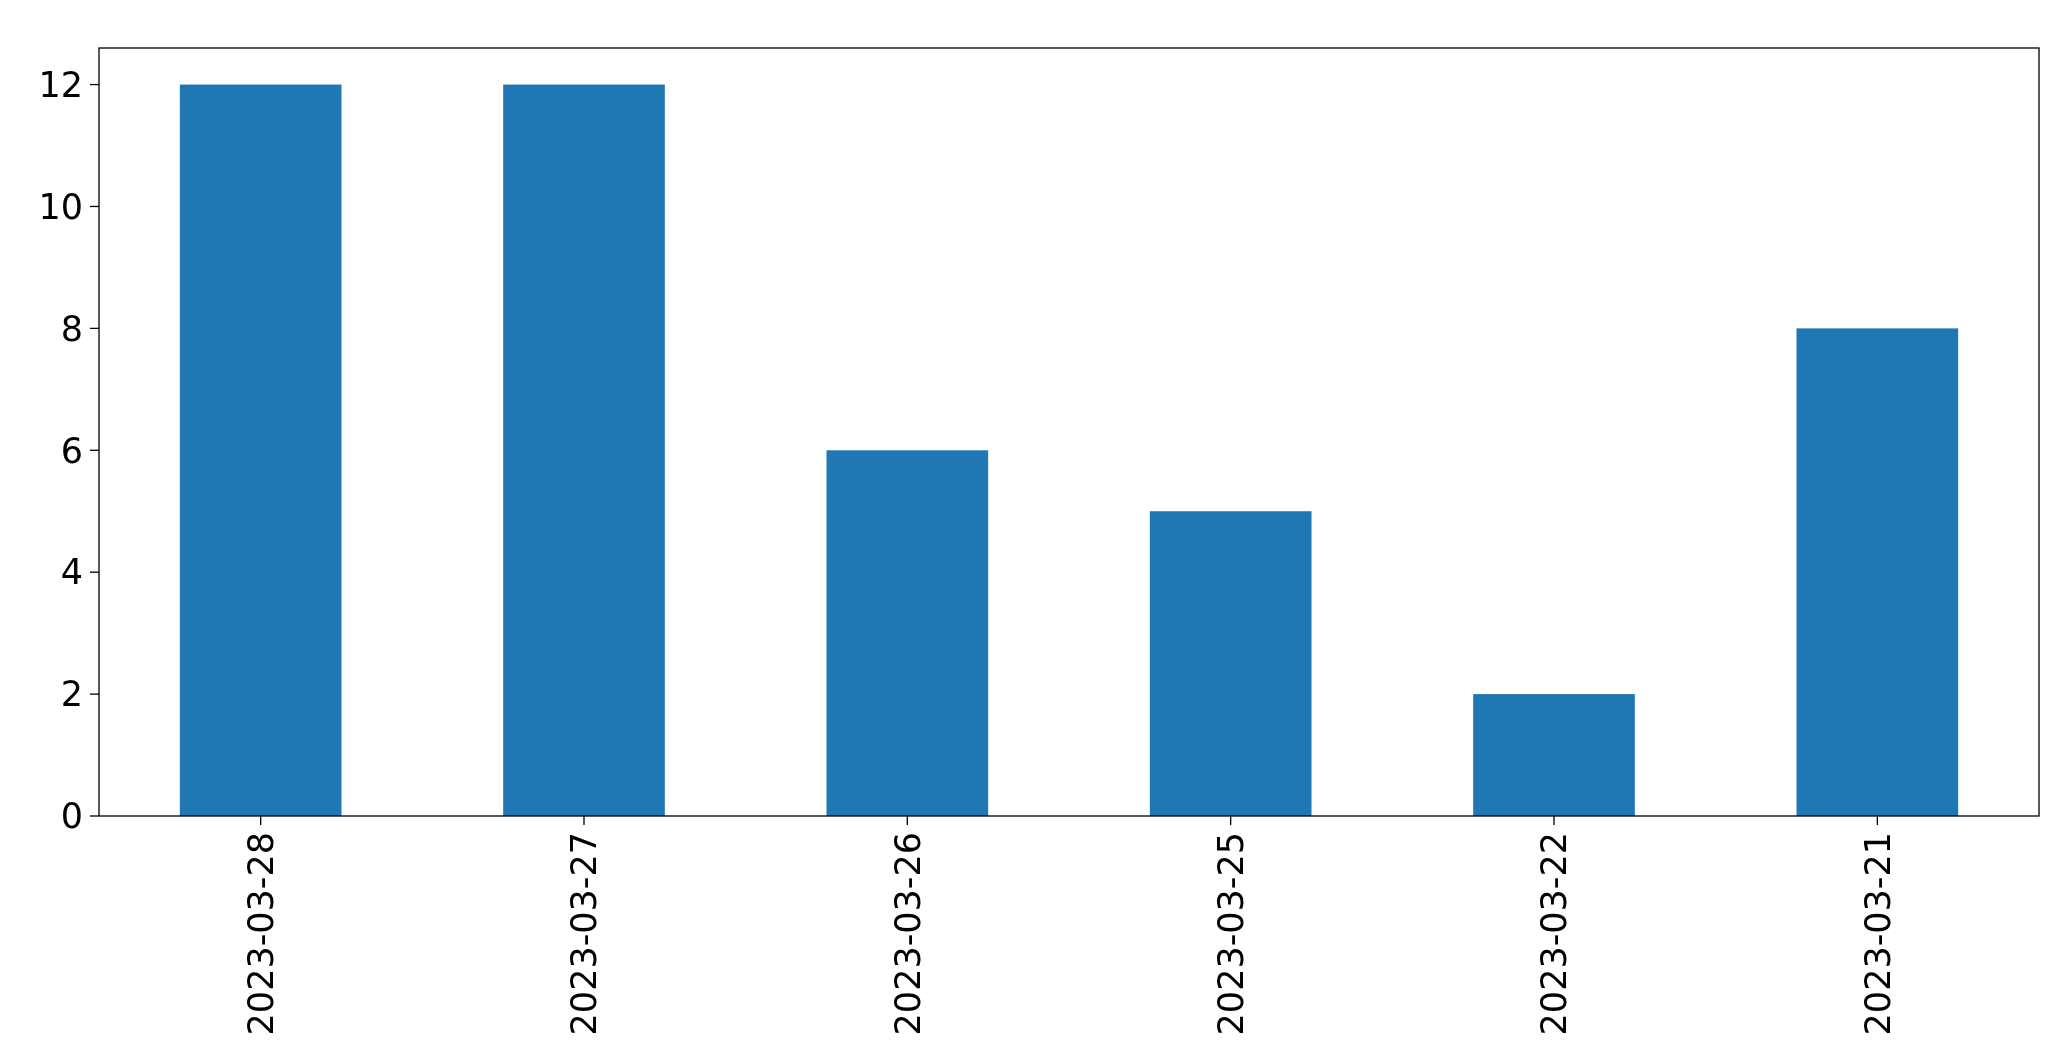 The height and width of the screenshot is (1061, 2071). I want to click on y-tick-label: 12, so click(60, 84).